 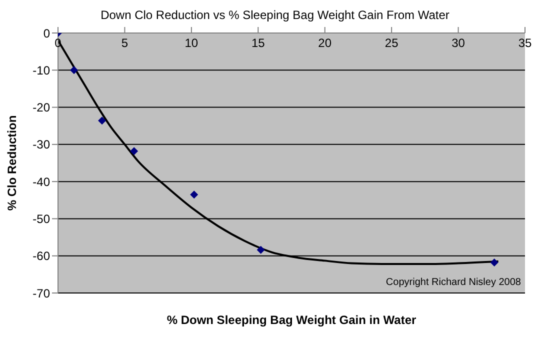 I want to click on x-tick-label: 30, so click(x=459, y=43).